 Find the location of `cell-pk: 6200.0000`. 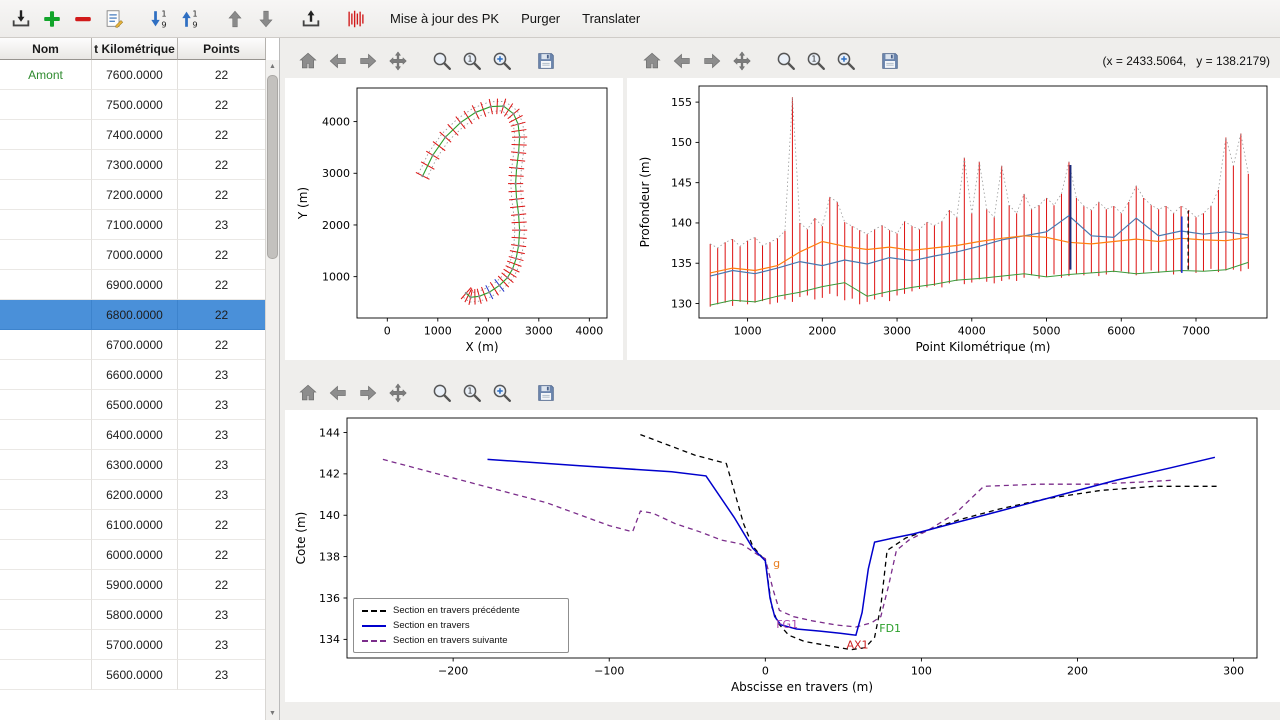

cell-pk: 6200.0000 is located at coordinates (135, 495).